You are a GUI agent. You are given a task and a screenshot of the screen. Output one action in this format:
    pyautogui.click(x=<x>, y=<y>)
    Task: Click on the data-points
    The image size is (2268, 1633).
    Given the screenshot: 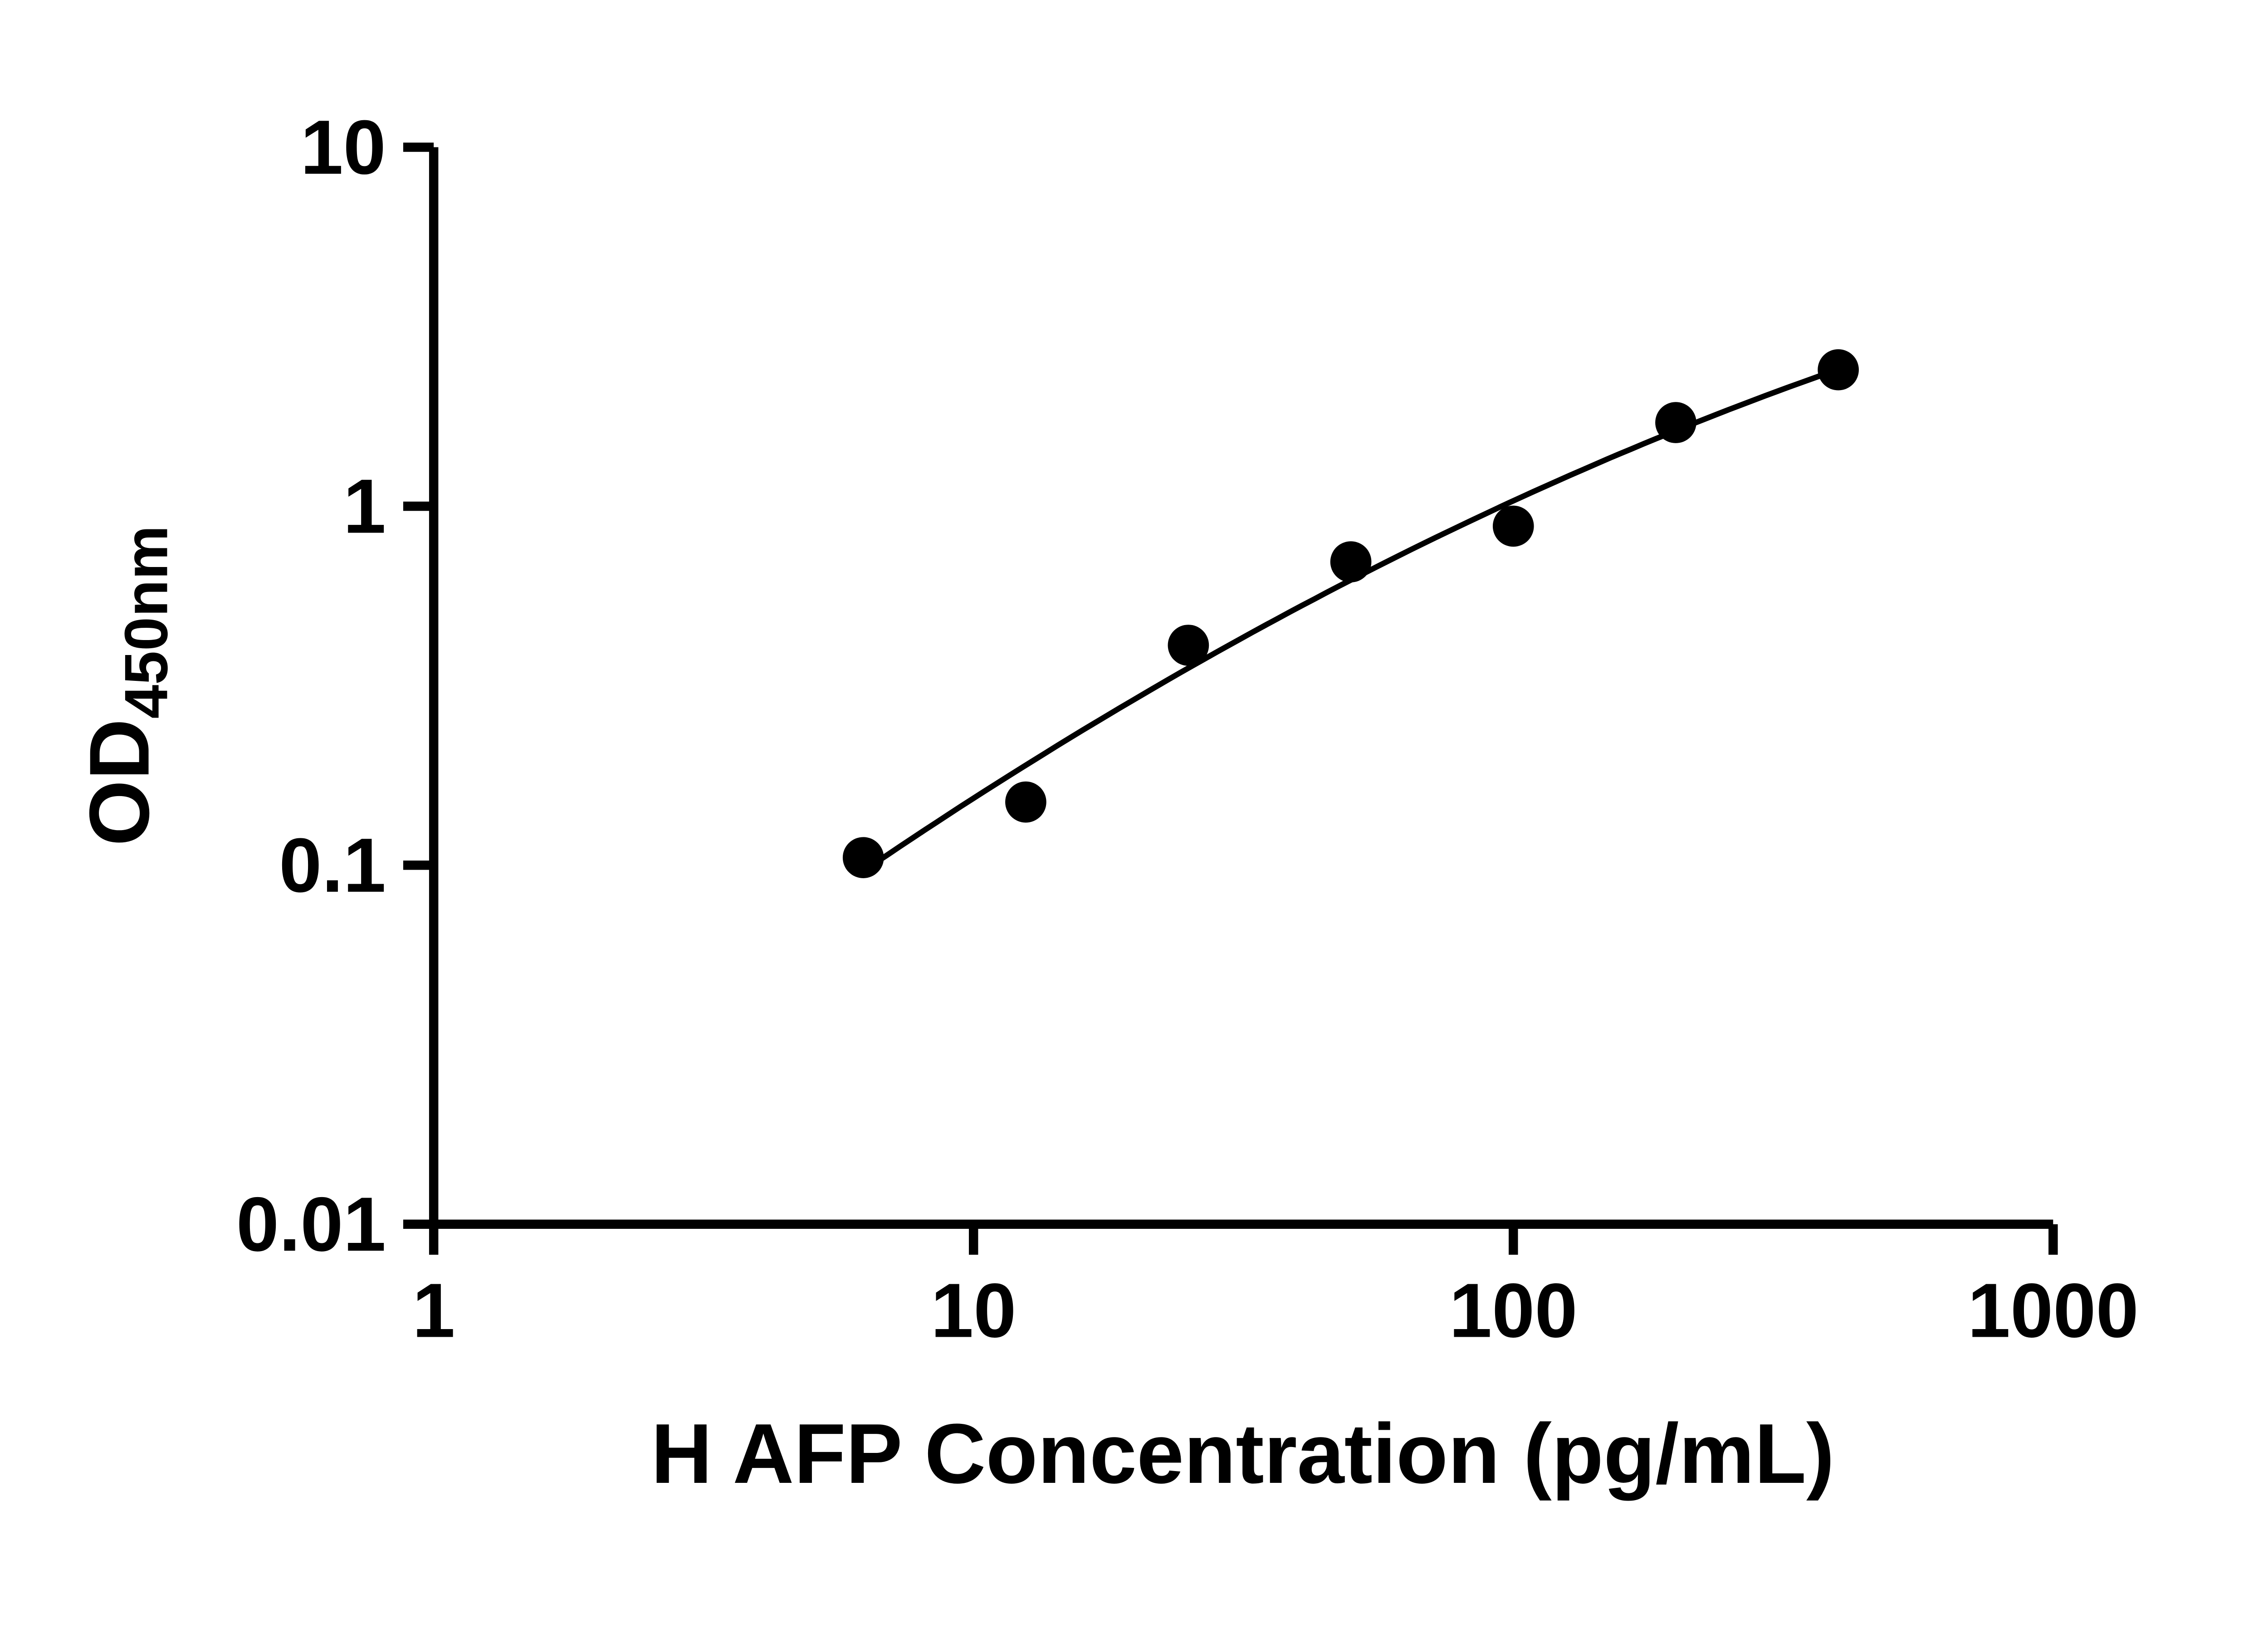 What is the action you would take?
    pyautogui.click(x=1350, y=613)
    